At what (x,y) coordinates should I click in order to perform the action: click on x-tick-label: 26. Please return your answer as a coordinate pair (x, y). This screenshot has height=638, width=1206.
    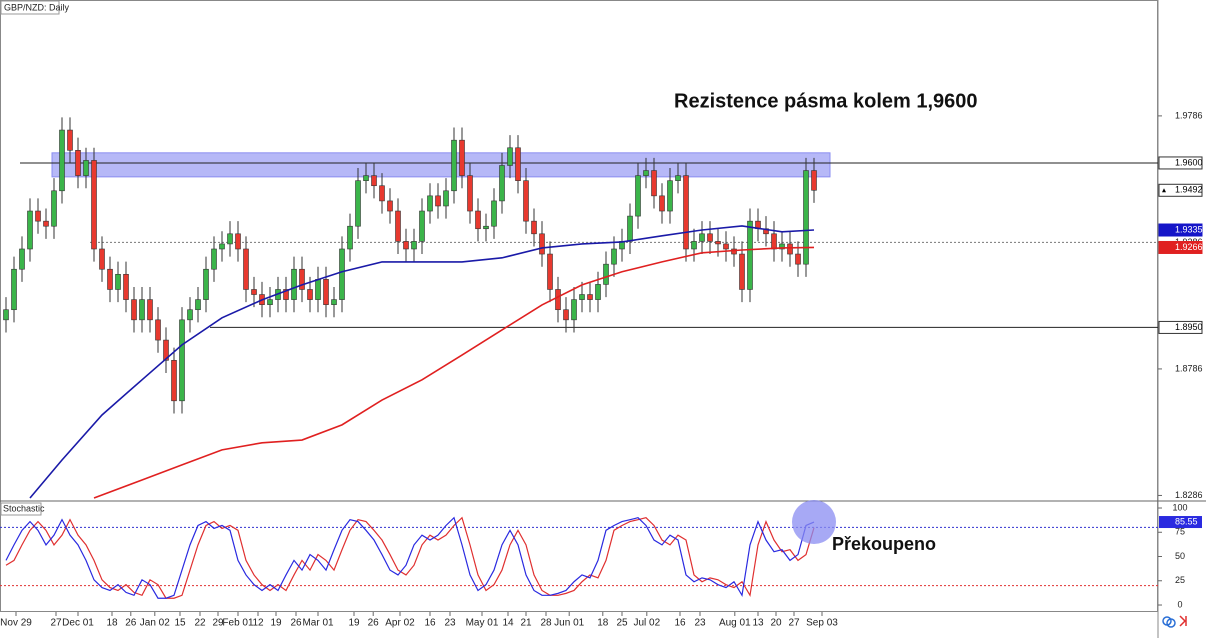
    Looking at the image, I should click on (296, 623).